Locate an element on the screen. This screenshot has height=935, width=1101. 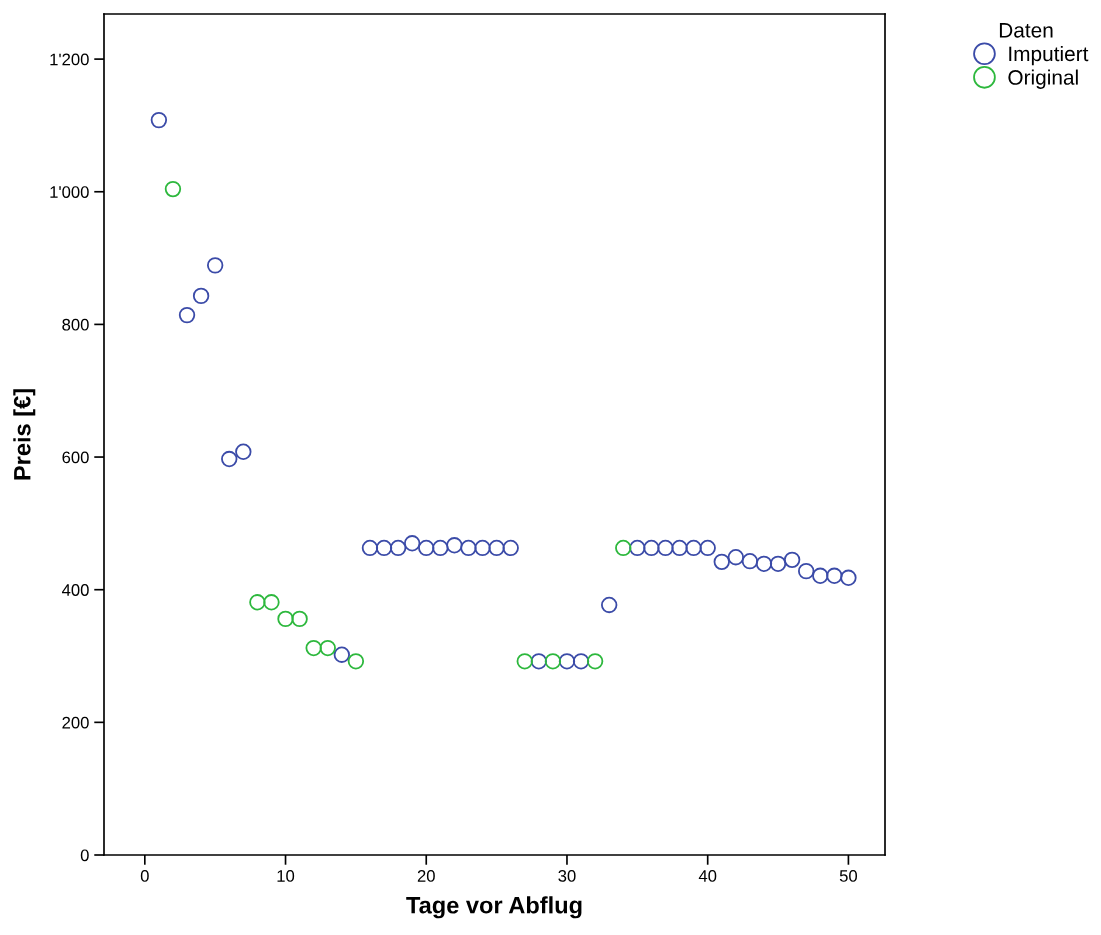
x-tick-label: 10 is located at coordinates (286, 876).